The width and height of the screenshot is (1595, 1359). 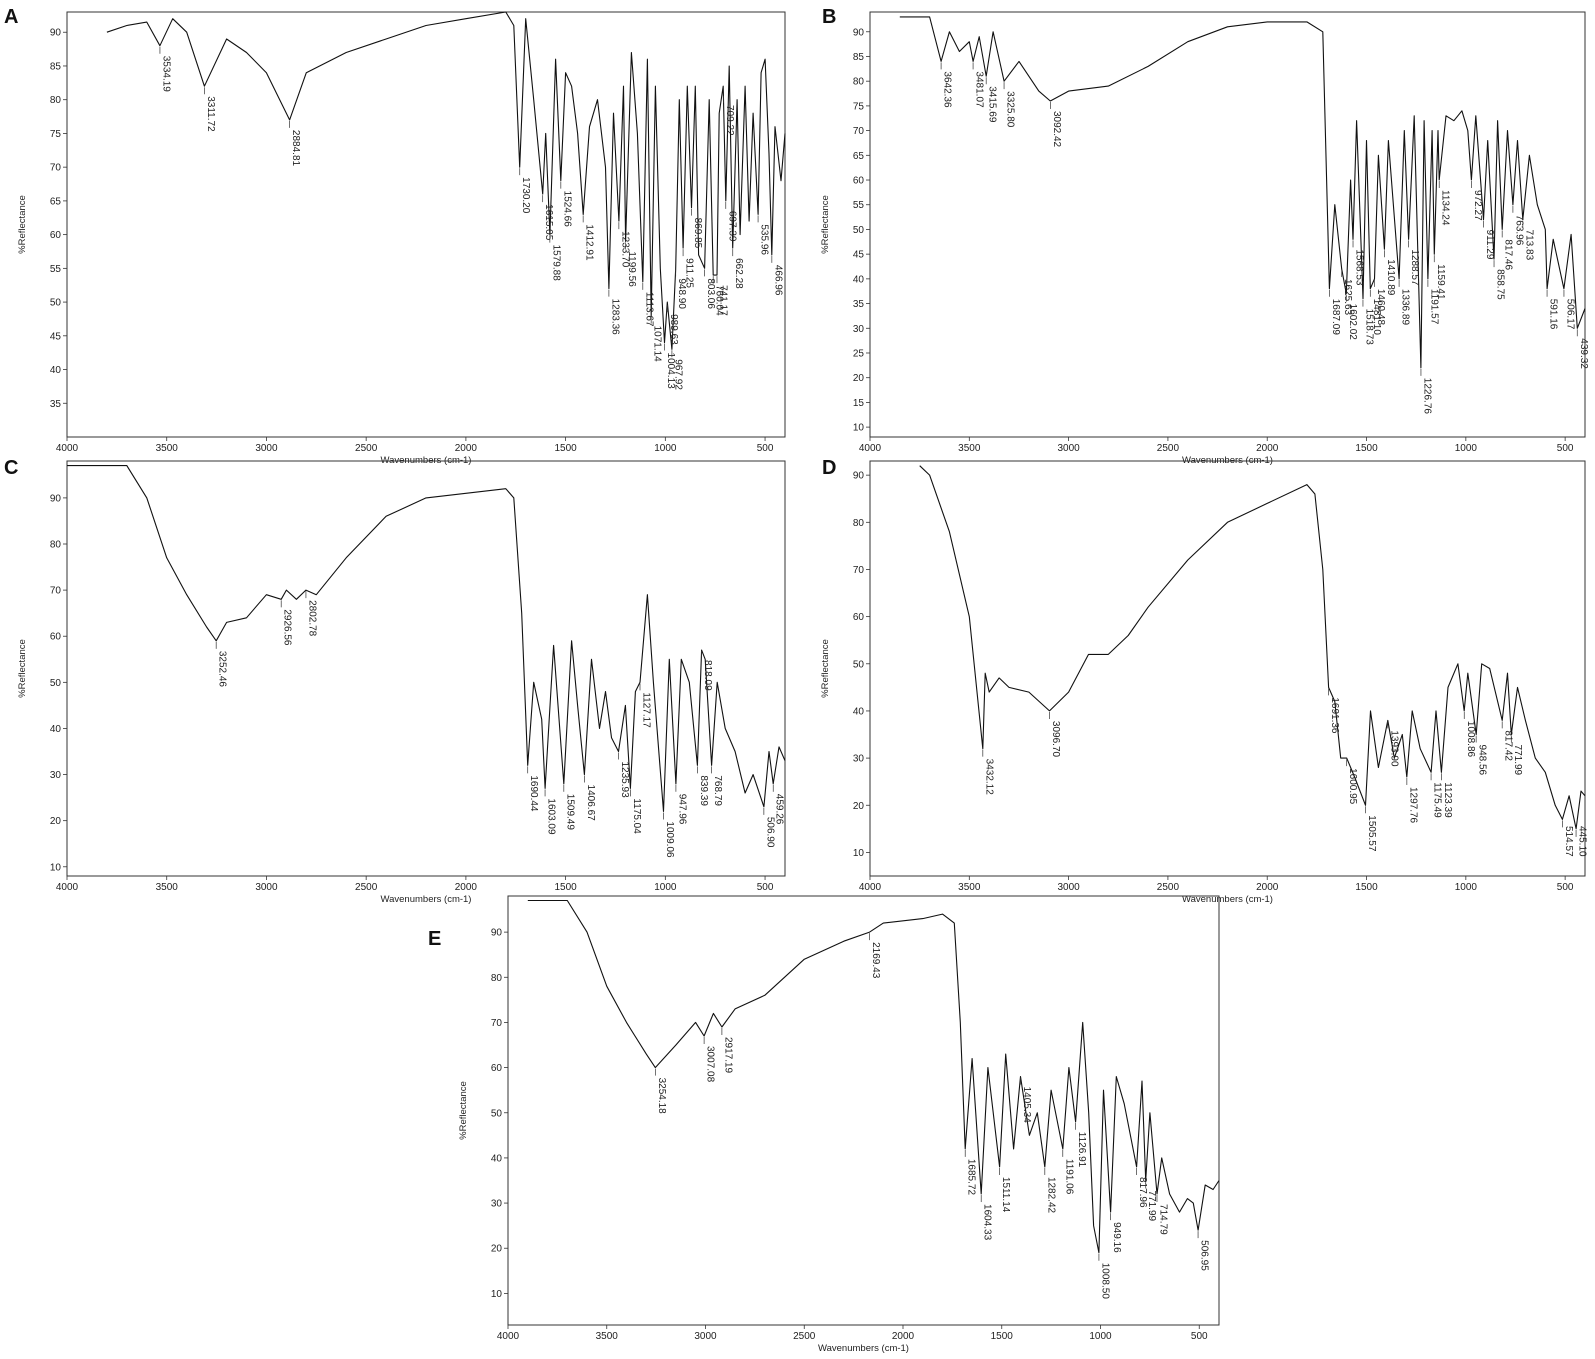 What do you see at coordinates (1470, 739) in the screenshot?
I see `peak-label: 1008.86` at bounding box center [1470, 739].